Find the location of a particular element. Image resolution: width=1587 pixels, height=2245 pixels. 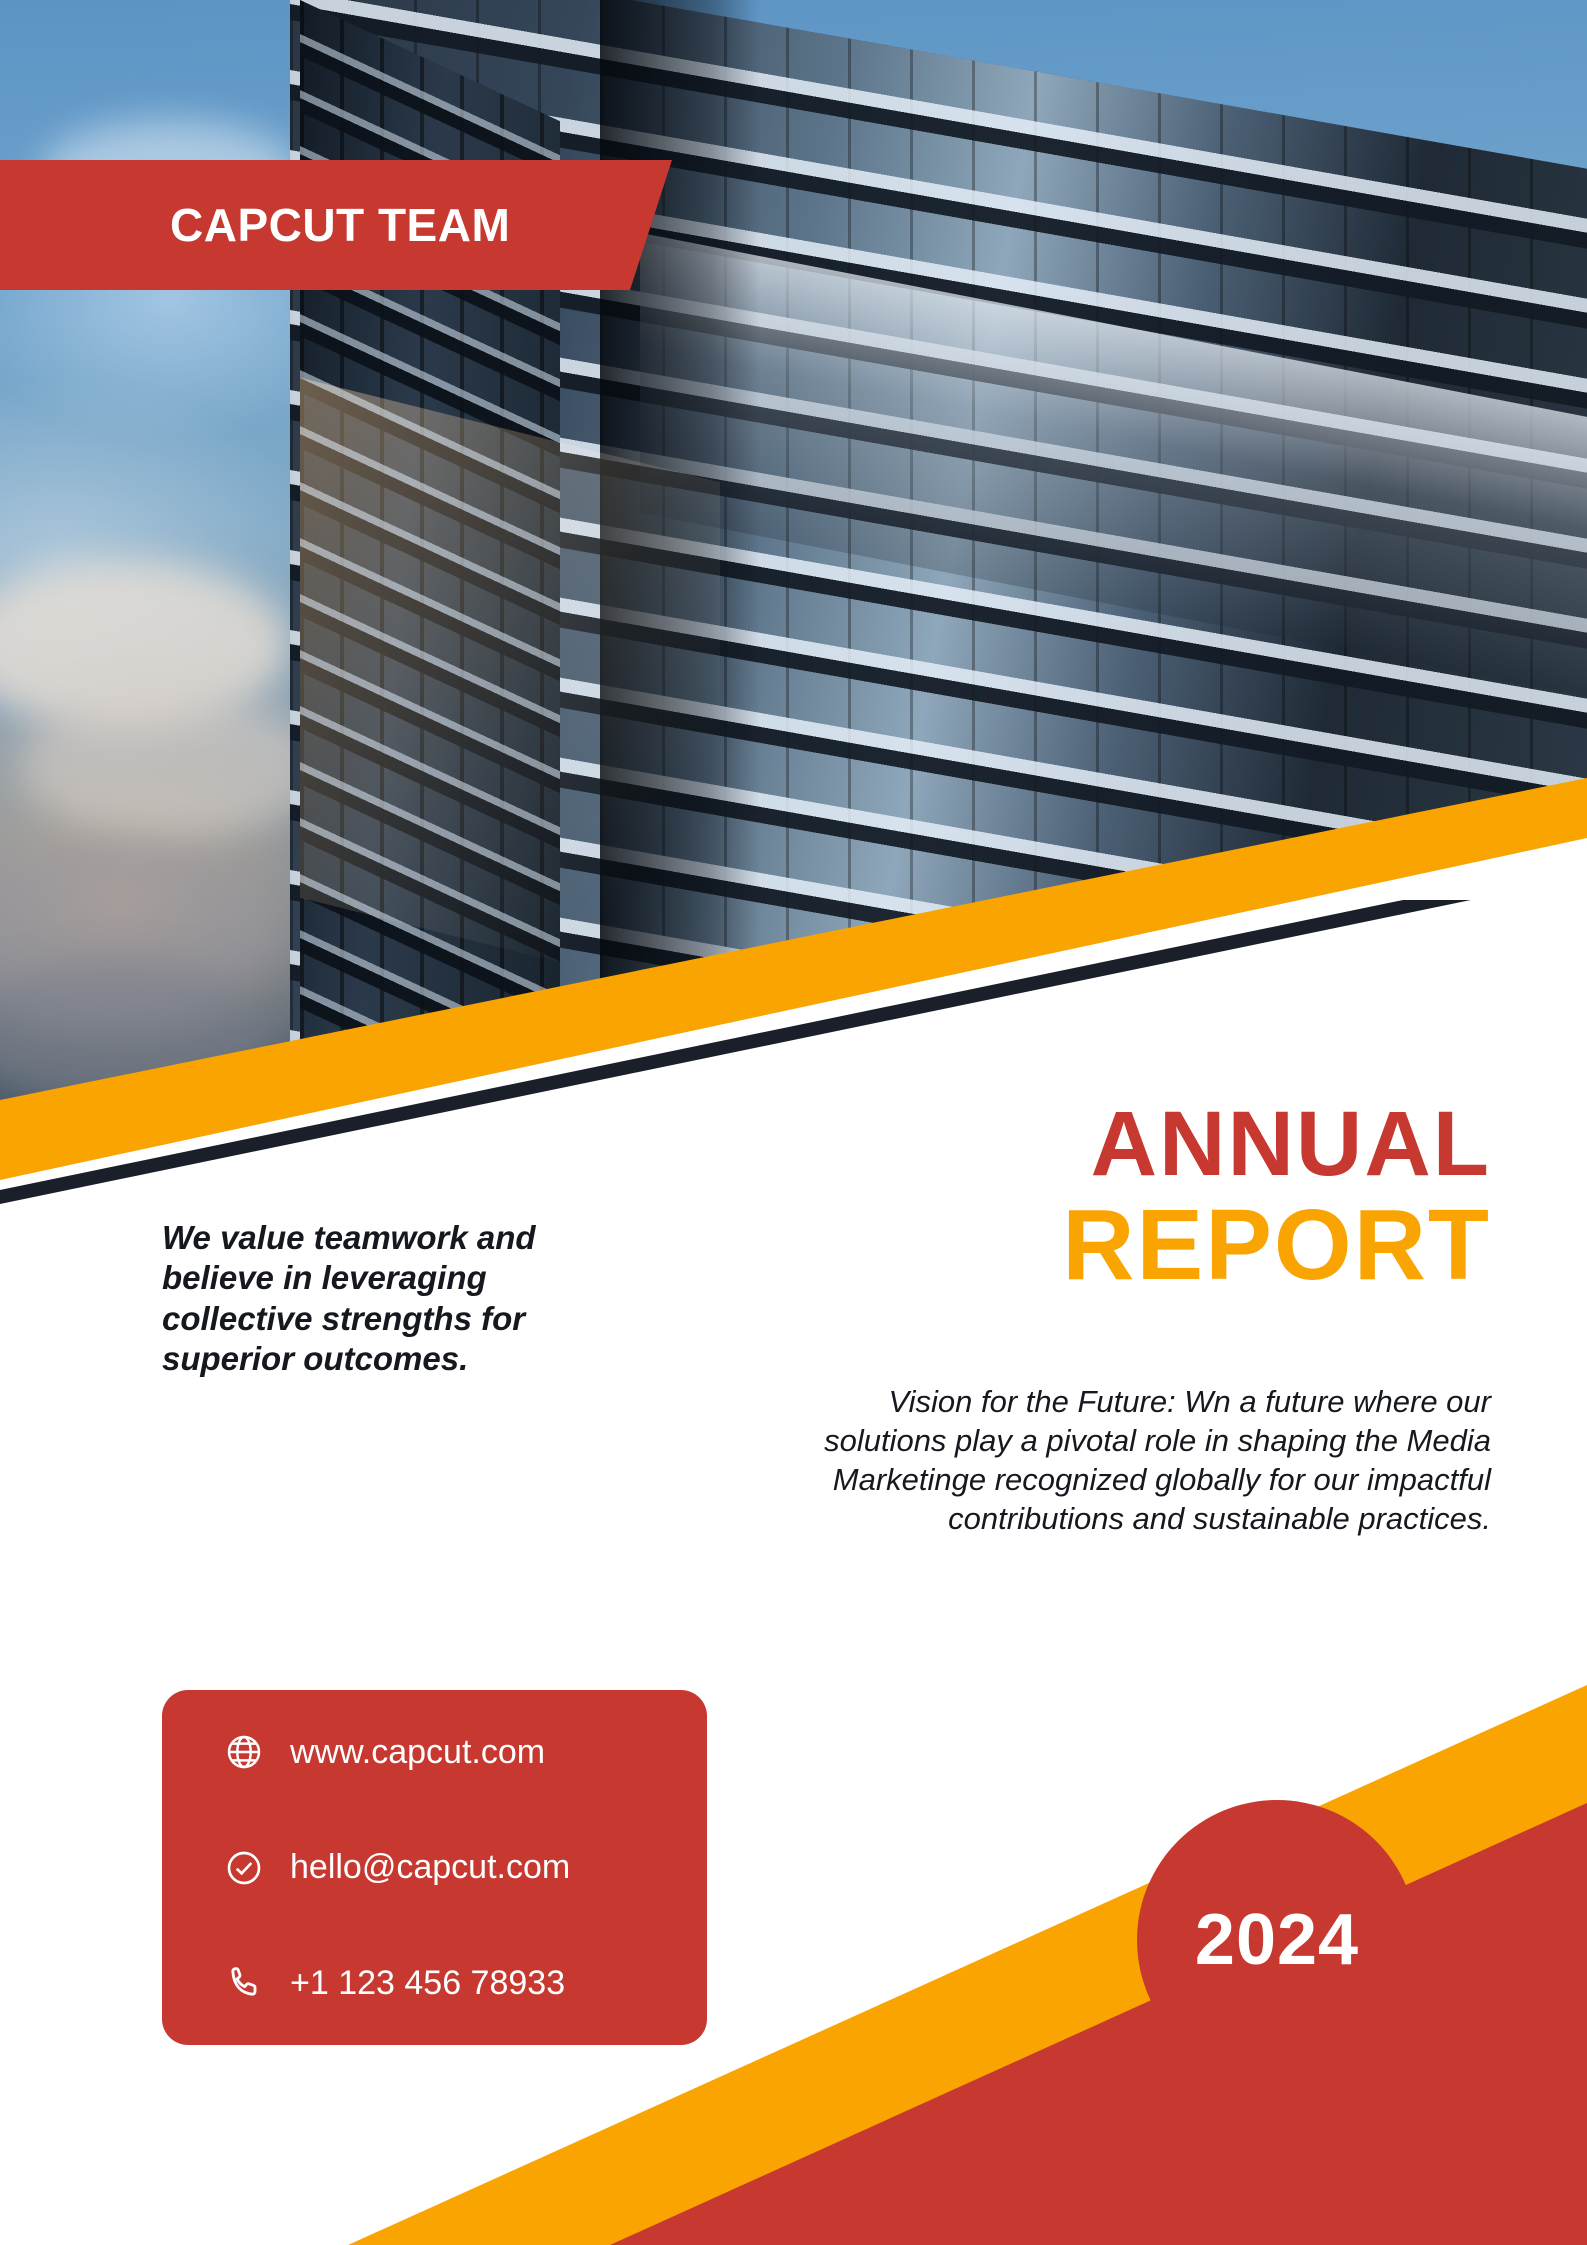

team-name-label: CAPCUT TEAM is located at coordinates (340, 225).